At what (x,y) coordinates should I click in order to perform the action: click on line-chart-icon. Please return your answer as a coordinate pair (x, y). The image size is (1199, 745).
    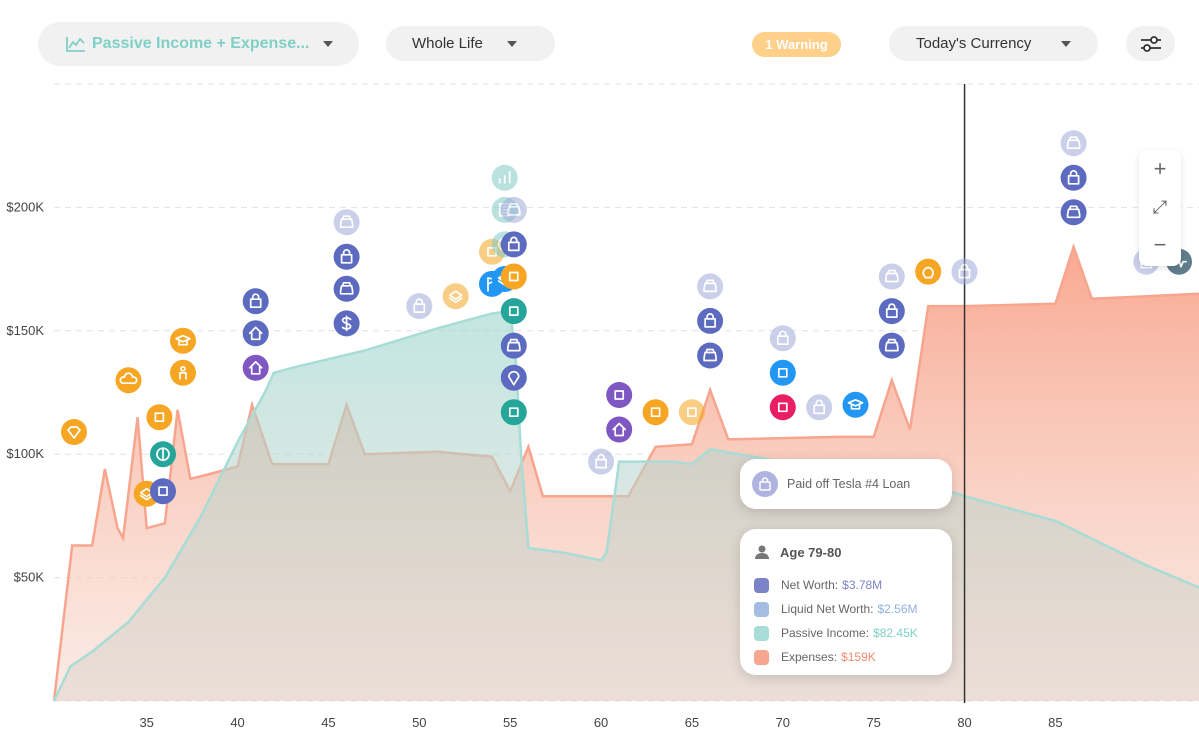
    Looking at the image, I should click on (76, 44).